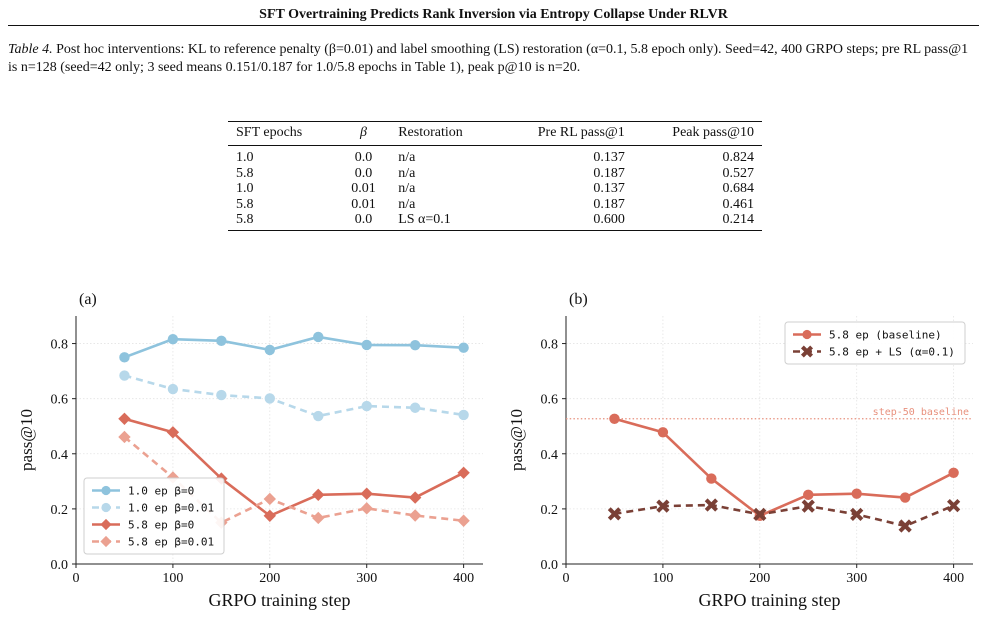  What do you see at coordinates (171, 508) in the screenshot?
I see `legend-label: 1.0 ep β=0.01` at bounding box center [171, 508].